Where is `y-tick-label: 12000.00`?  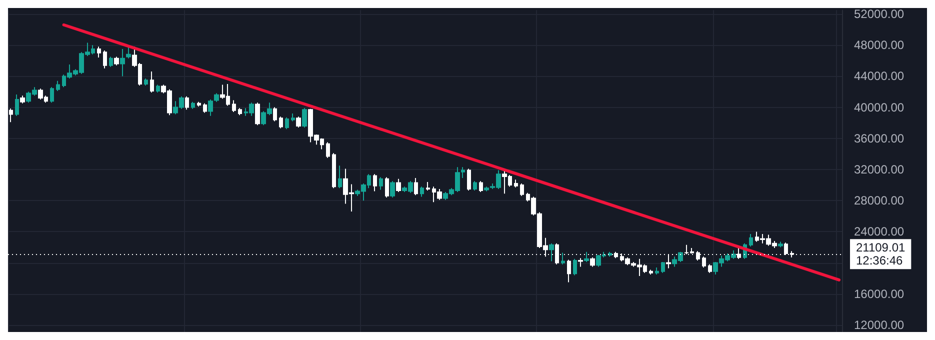
y-tick-label: 12000.00 is located at coordinates (879, 325).